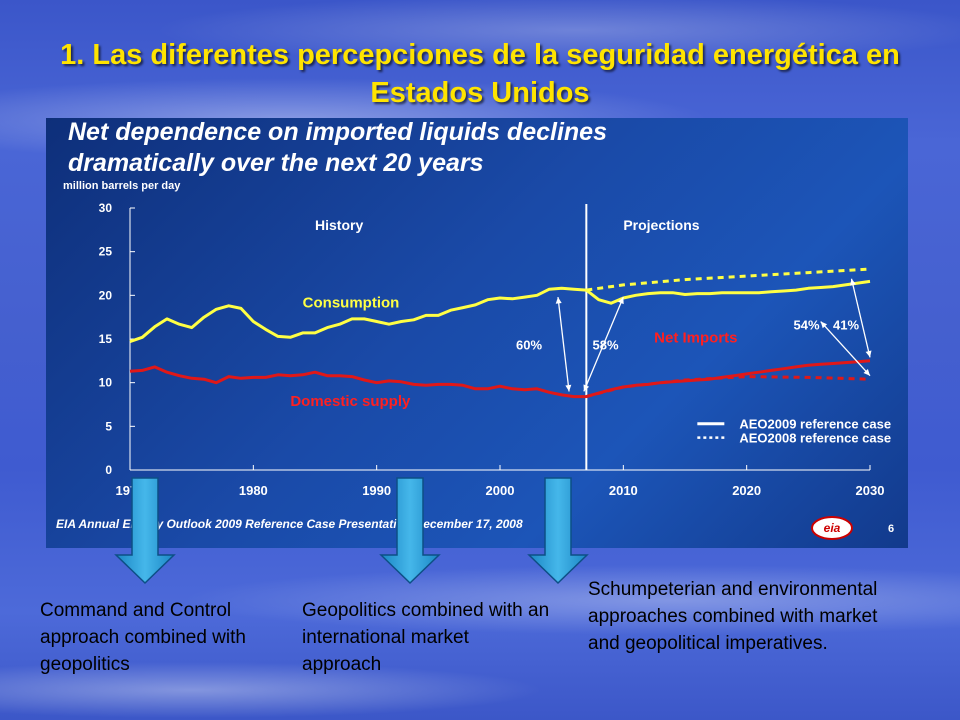  What do you see at coordinates (108, 470) in the screenshot?
I see `y-tick-label: 0` at bounding box center [108, 470].